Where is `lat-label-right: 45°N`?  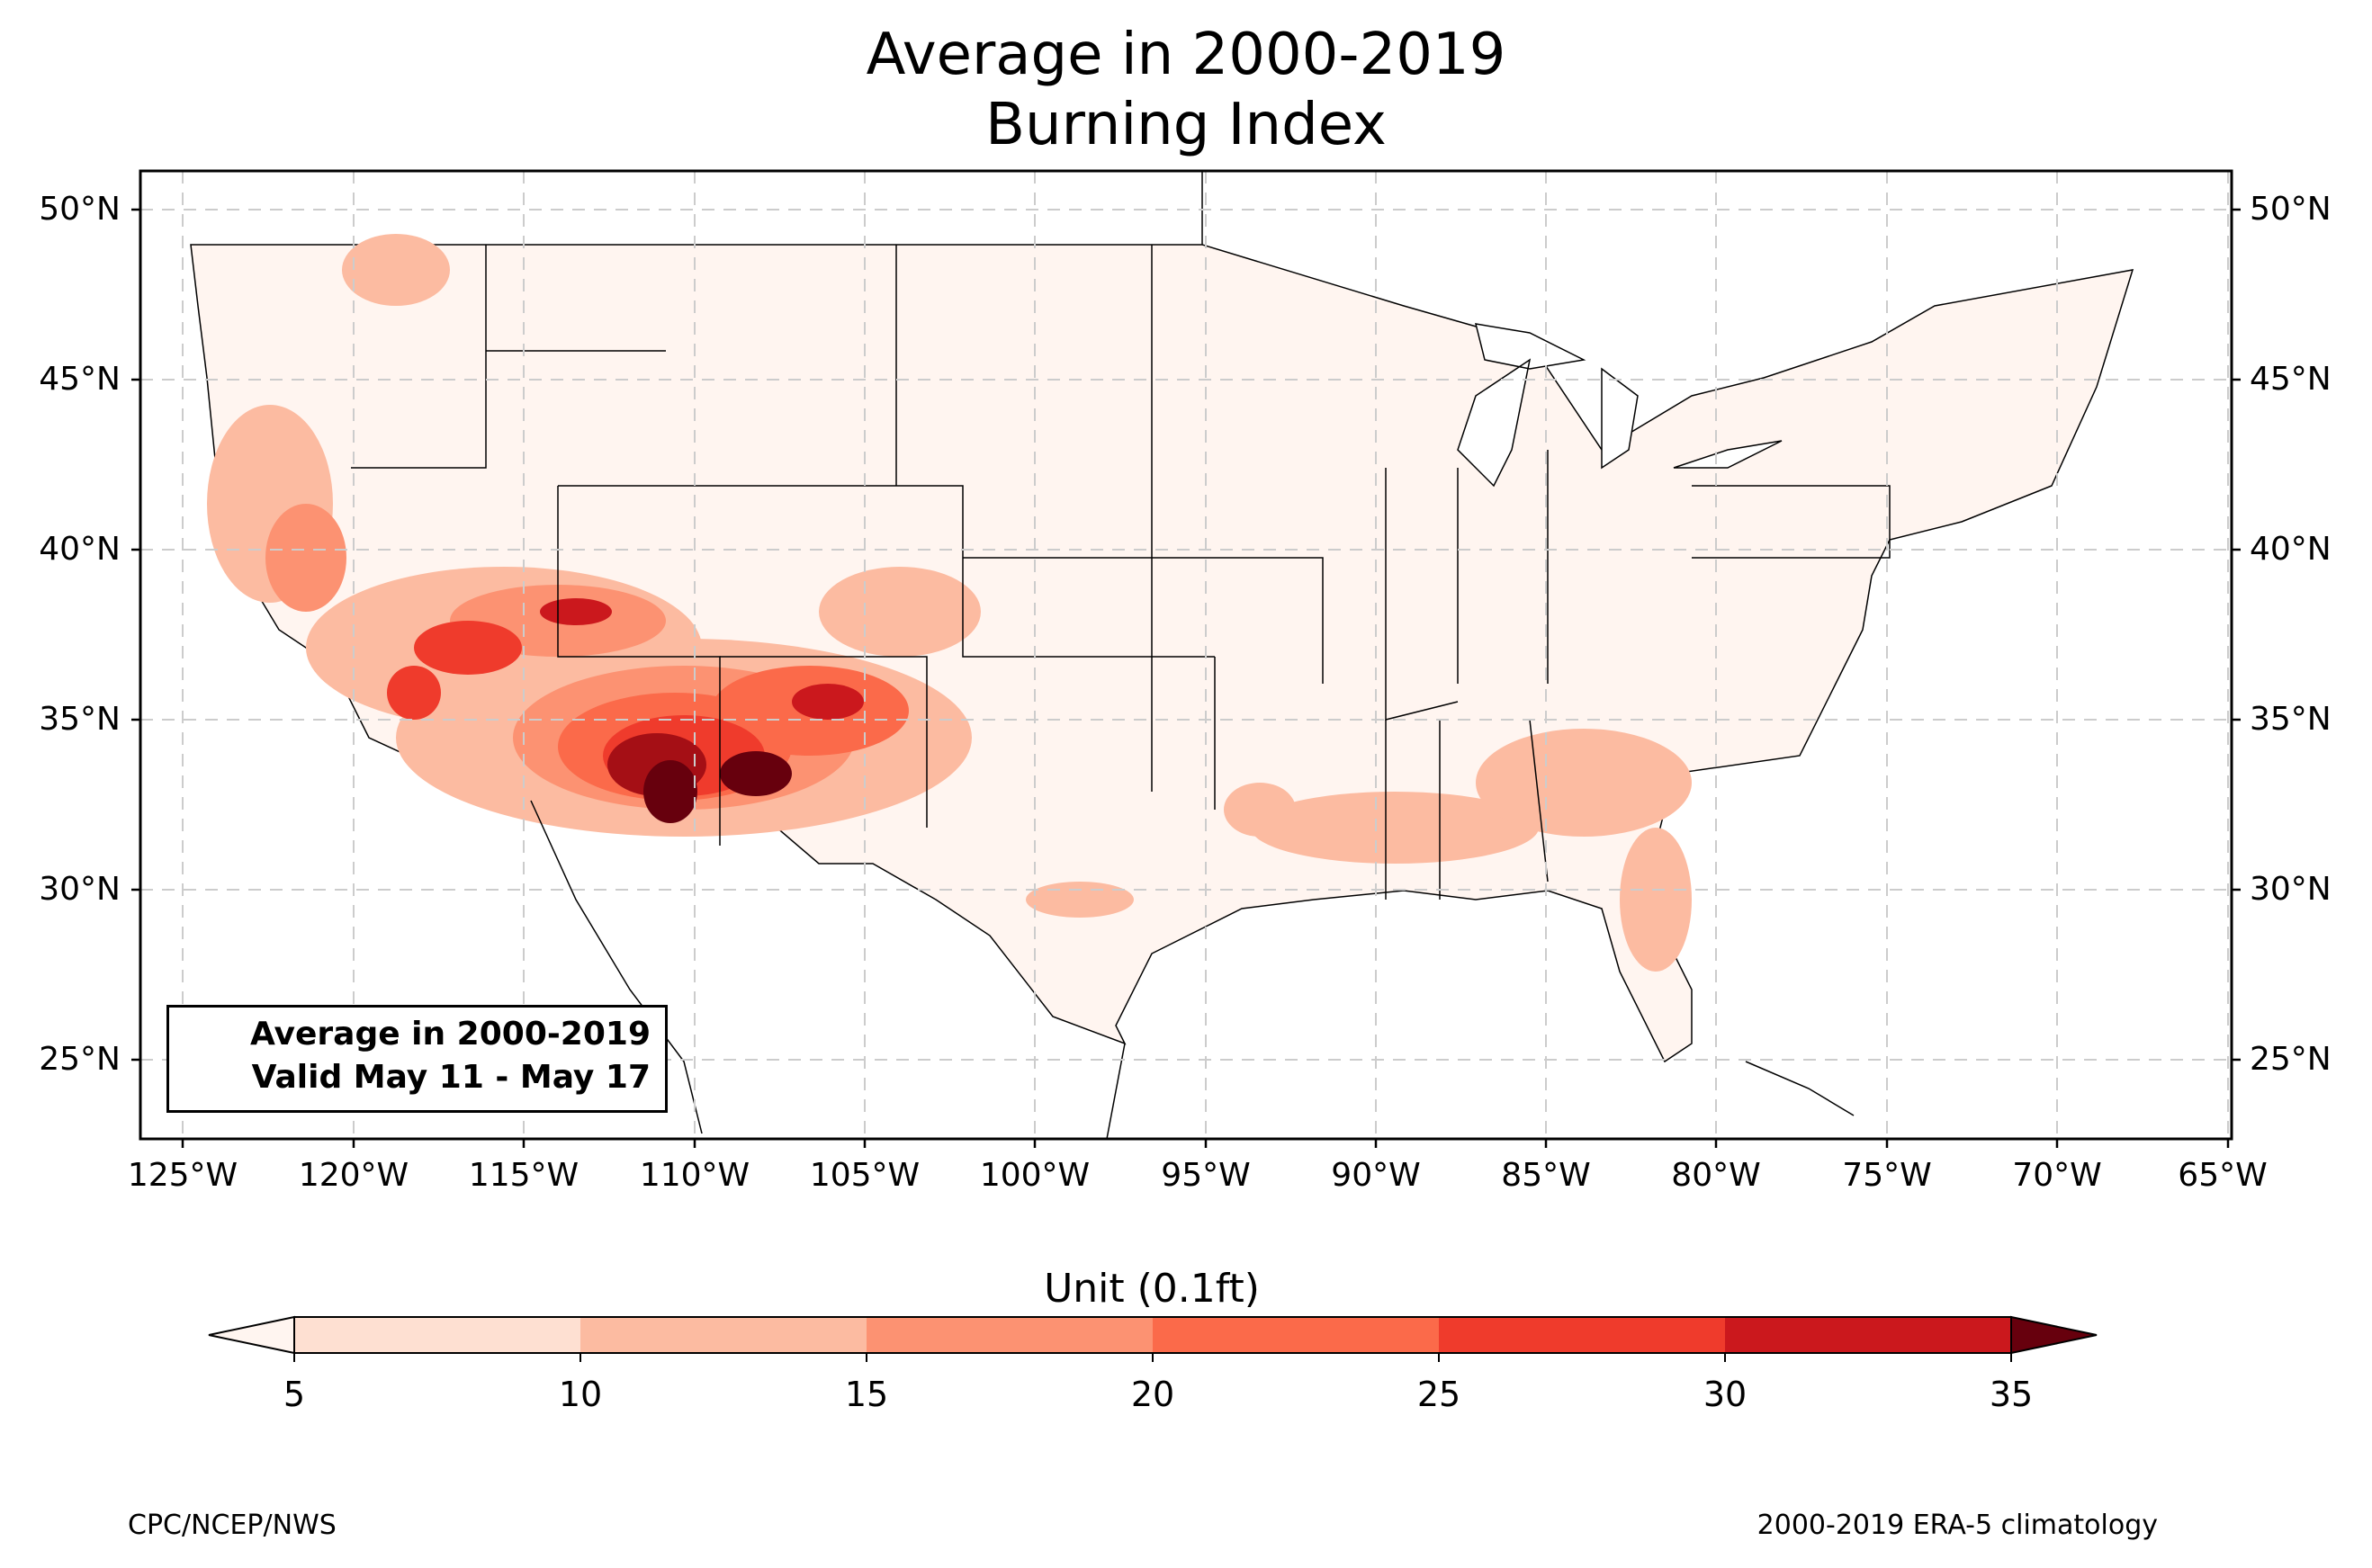
lat-label-right: 45°N is located at coordinates (2291, 379).